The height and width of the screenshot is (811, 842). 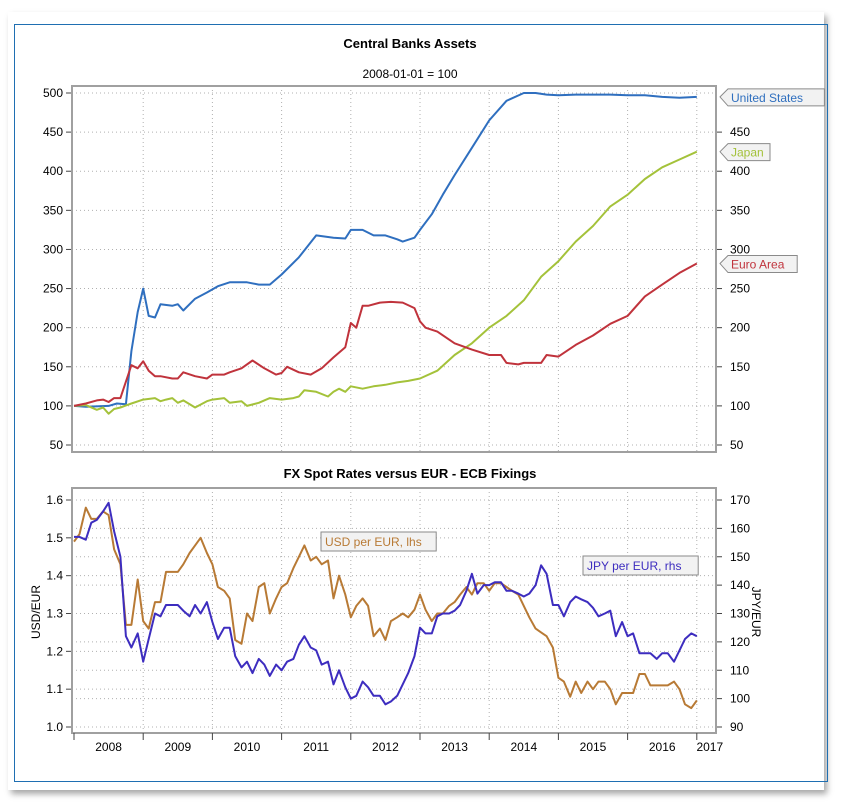 I want to click on y-tick-label-right: 300, so click(x=740, y=249).